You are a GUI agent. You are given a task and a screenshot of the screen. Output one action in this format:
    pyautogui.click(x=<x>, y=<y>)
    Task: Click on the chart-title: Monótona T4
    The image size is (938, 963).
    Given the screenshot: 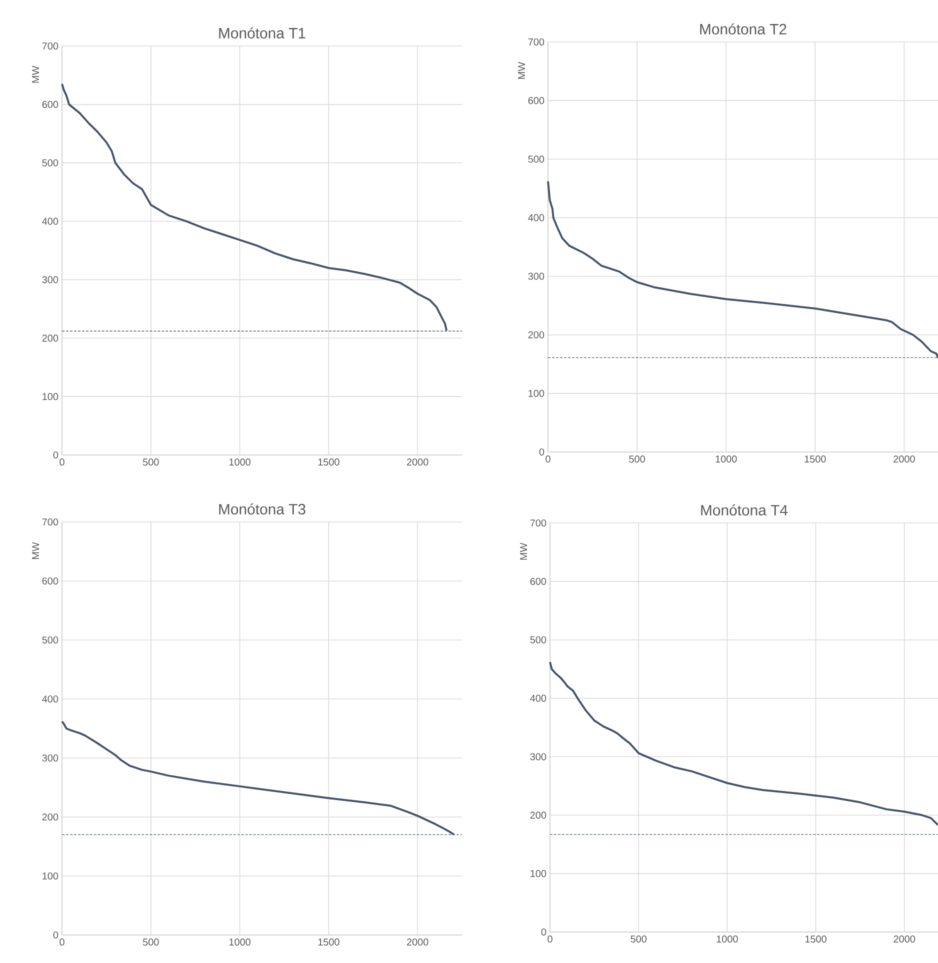 What is the action you would take?
    pyautogui.click(x=744, y=510)
    